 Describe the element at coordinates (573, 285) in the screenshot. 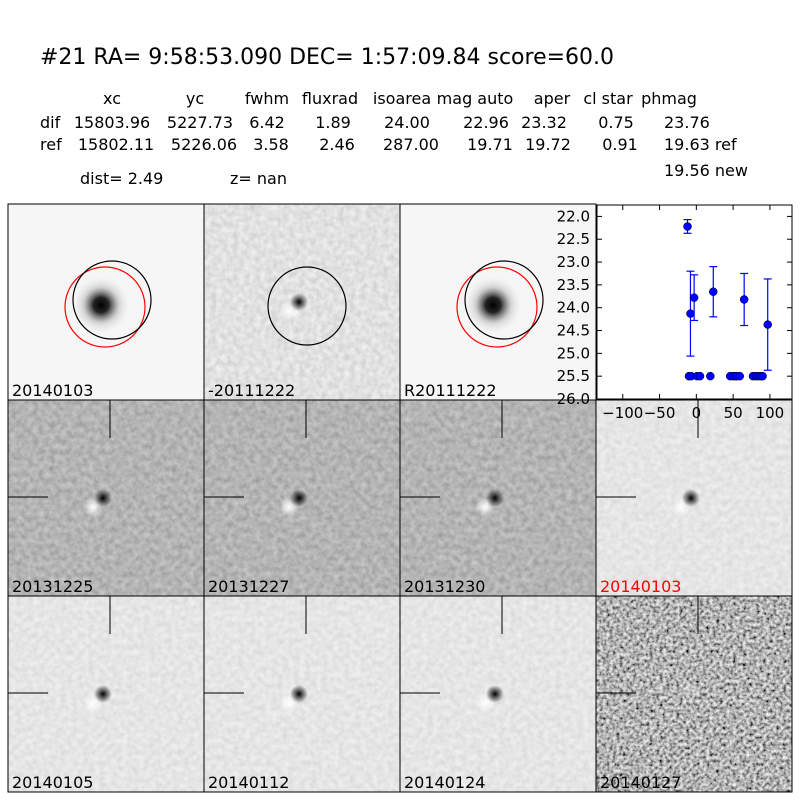

I see `y-tick-label: 23.5` at that location.